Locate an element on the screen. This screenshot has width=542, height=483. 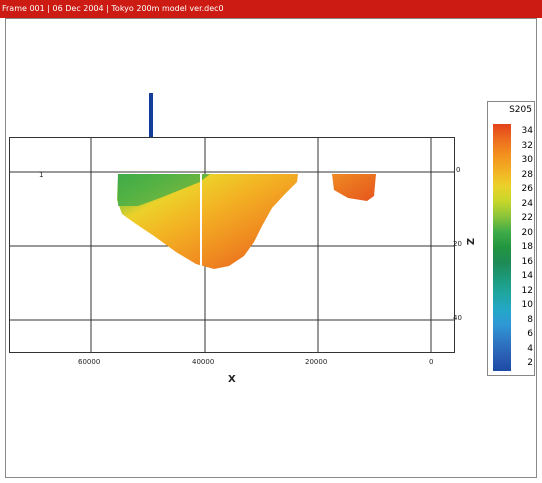
legend-label-20: 20 is located at coordinates (527, 232).